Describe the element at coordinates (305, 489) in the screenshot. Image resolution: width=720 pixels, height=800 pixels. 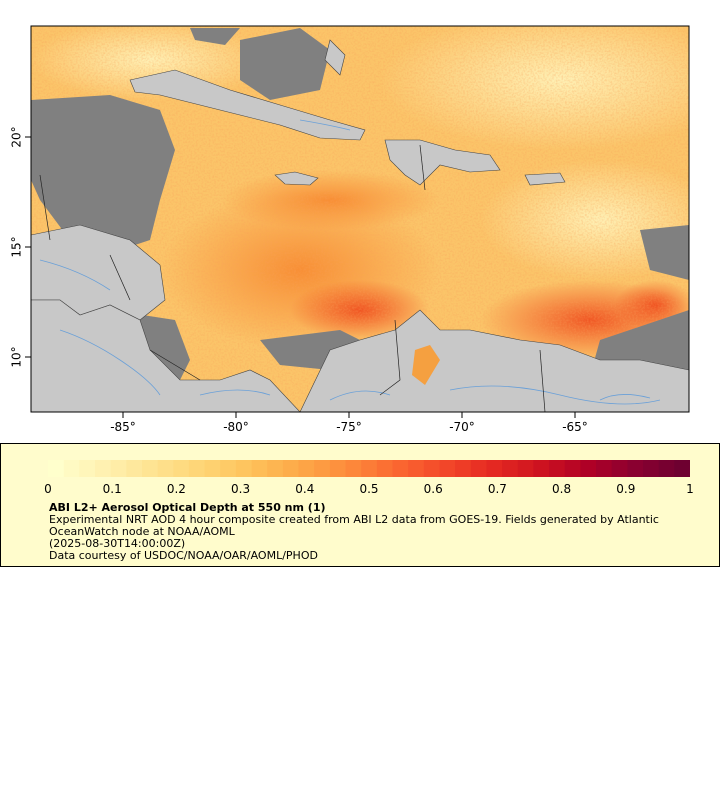
I see `colorbar-tick-label: 0.4` at that location.